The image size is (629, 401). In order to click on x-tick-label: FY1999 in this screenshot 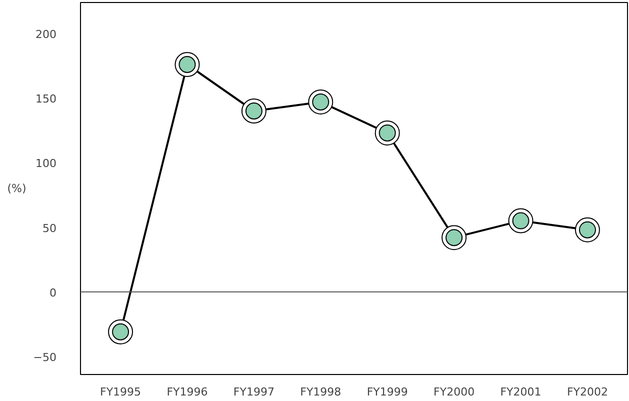, I will do `click(387, 392)`.